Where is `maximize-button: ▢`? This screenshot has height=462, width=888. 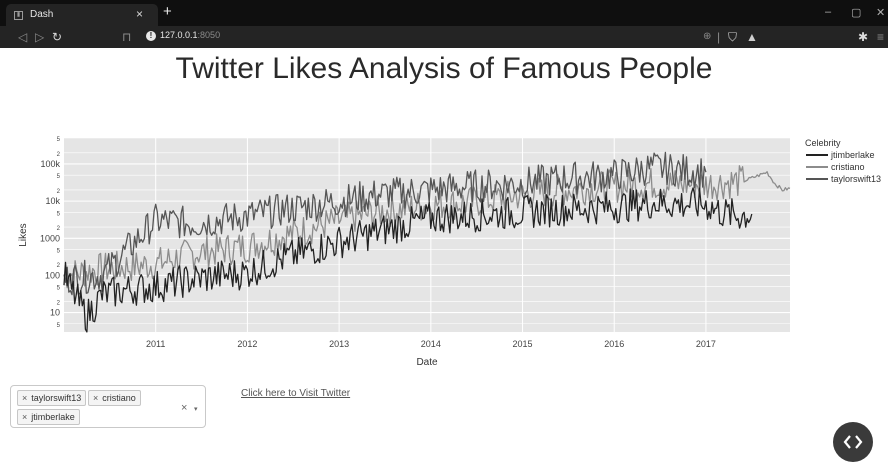 maximize-button: ▢ is located at coordinates (856, 13).